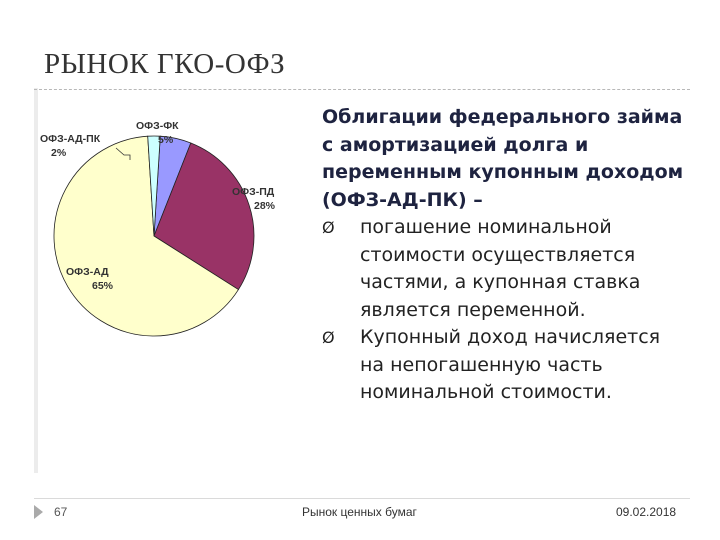 The height and width of the screenshot is (540, 720). Describe the element at coordinates (38, 512) in the screenshot. I see `footer-arrow-icon` at that location.